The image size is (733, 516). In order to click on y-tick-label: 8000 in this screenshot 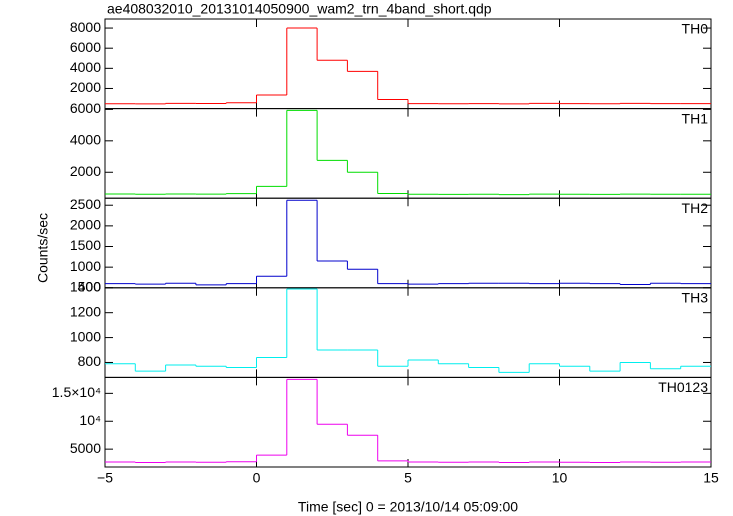, I will do `click(85, 27)`.